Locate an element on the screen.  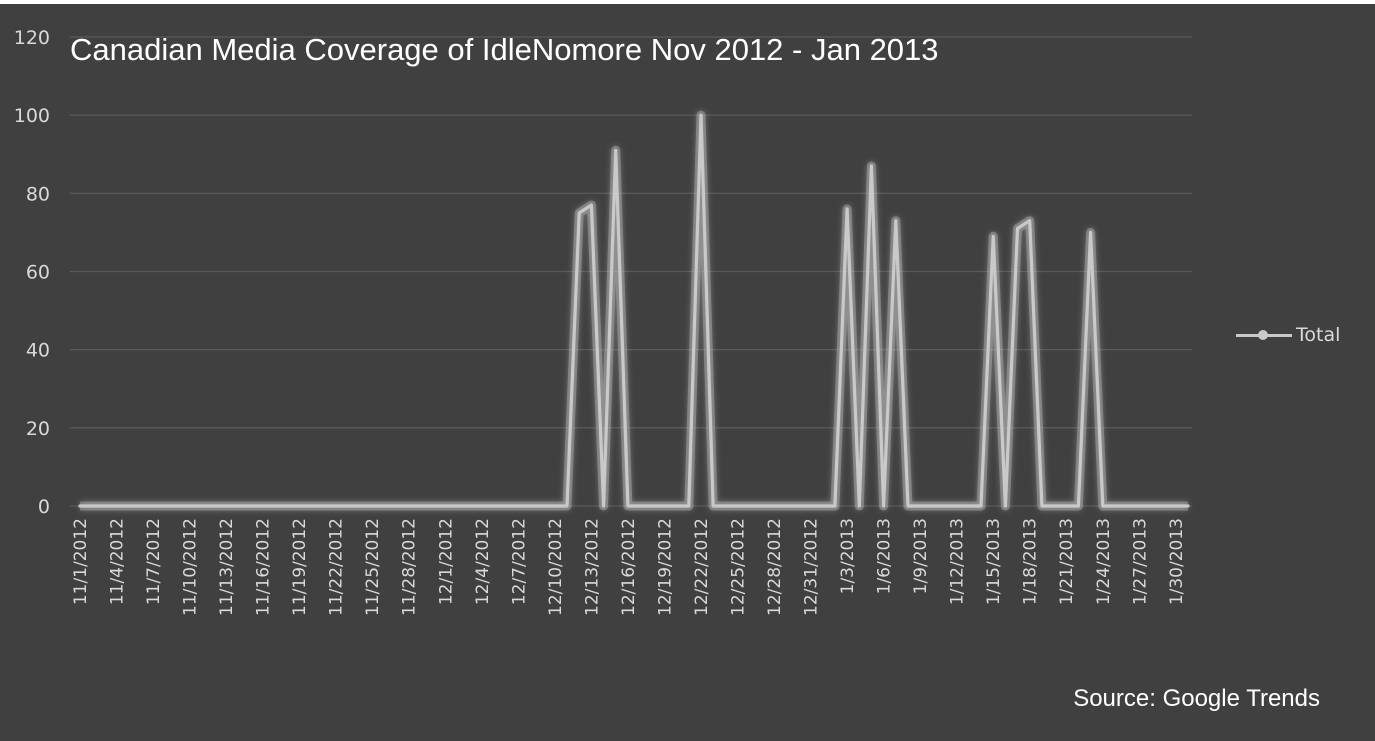
x-tick-label: 11/7/2012 is located at coordinates (154, 561).